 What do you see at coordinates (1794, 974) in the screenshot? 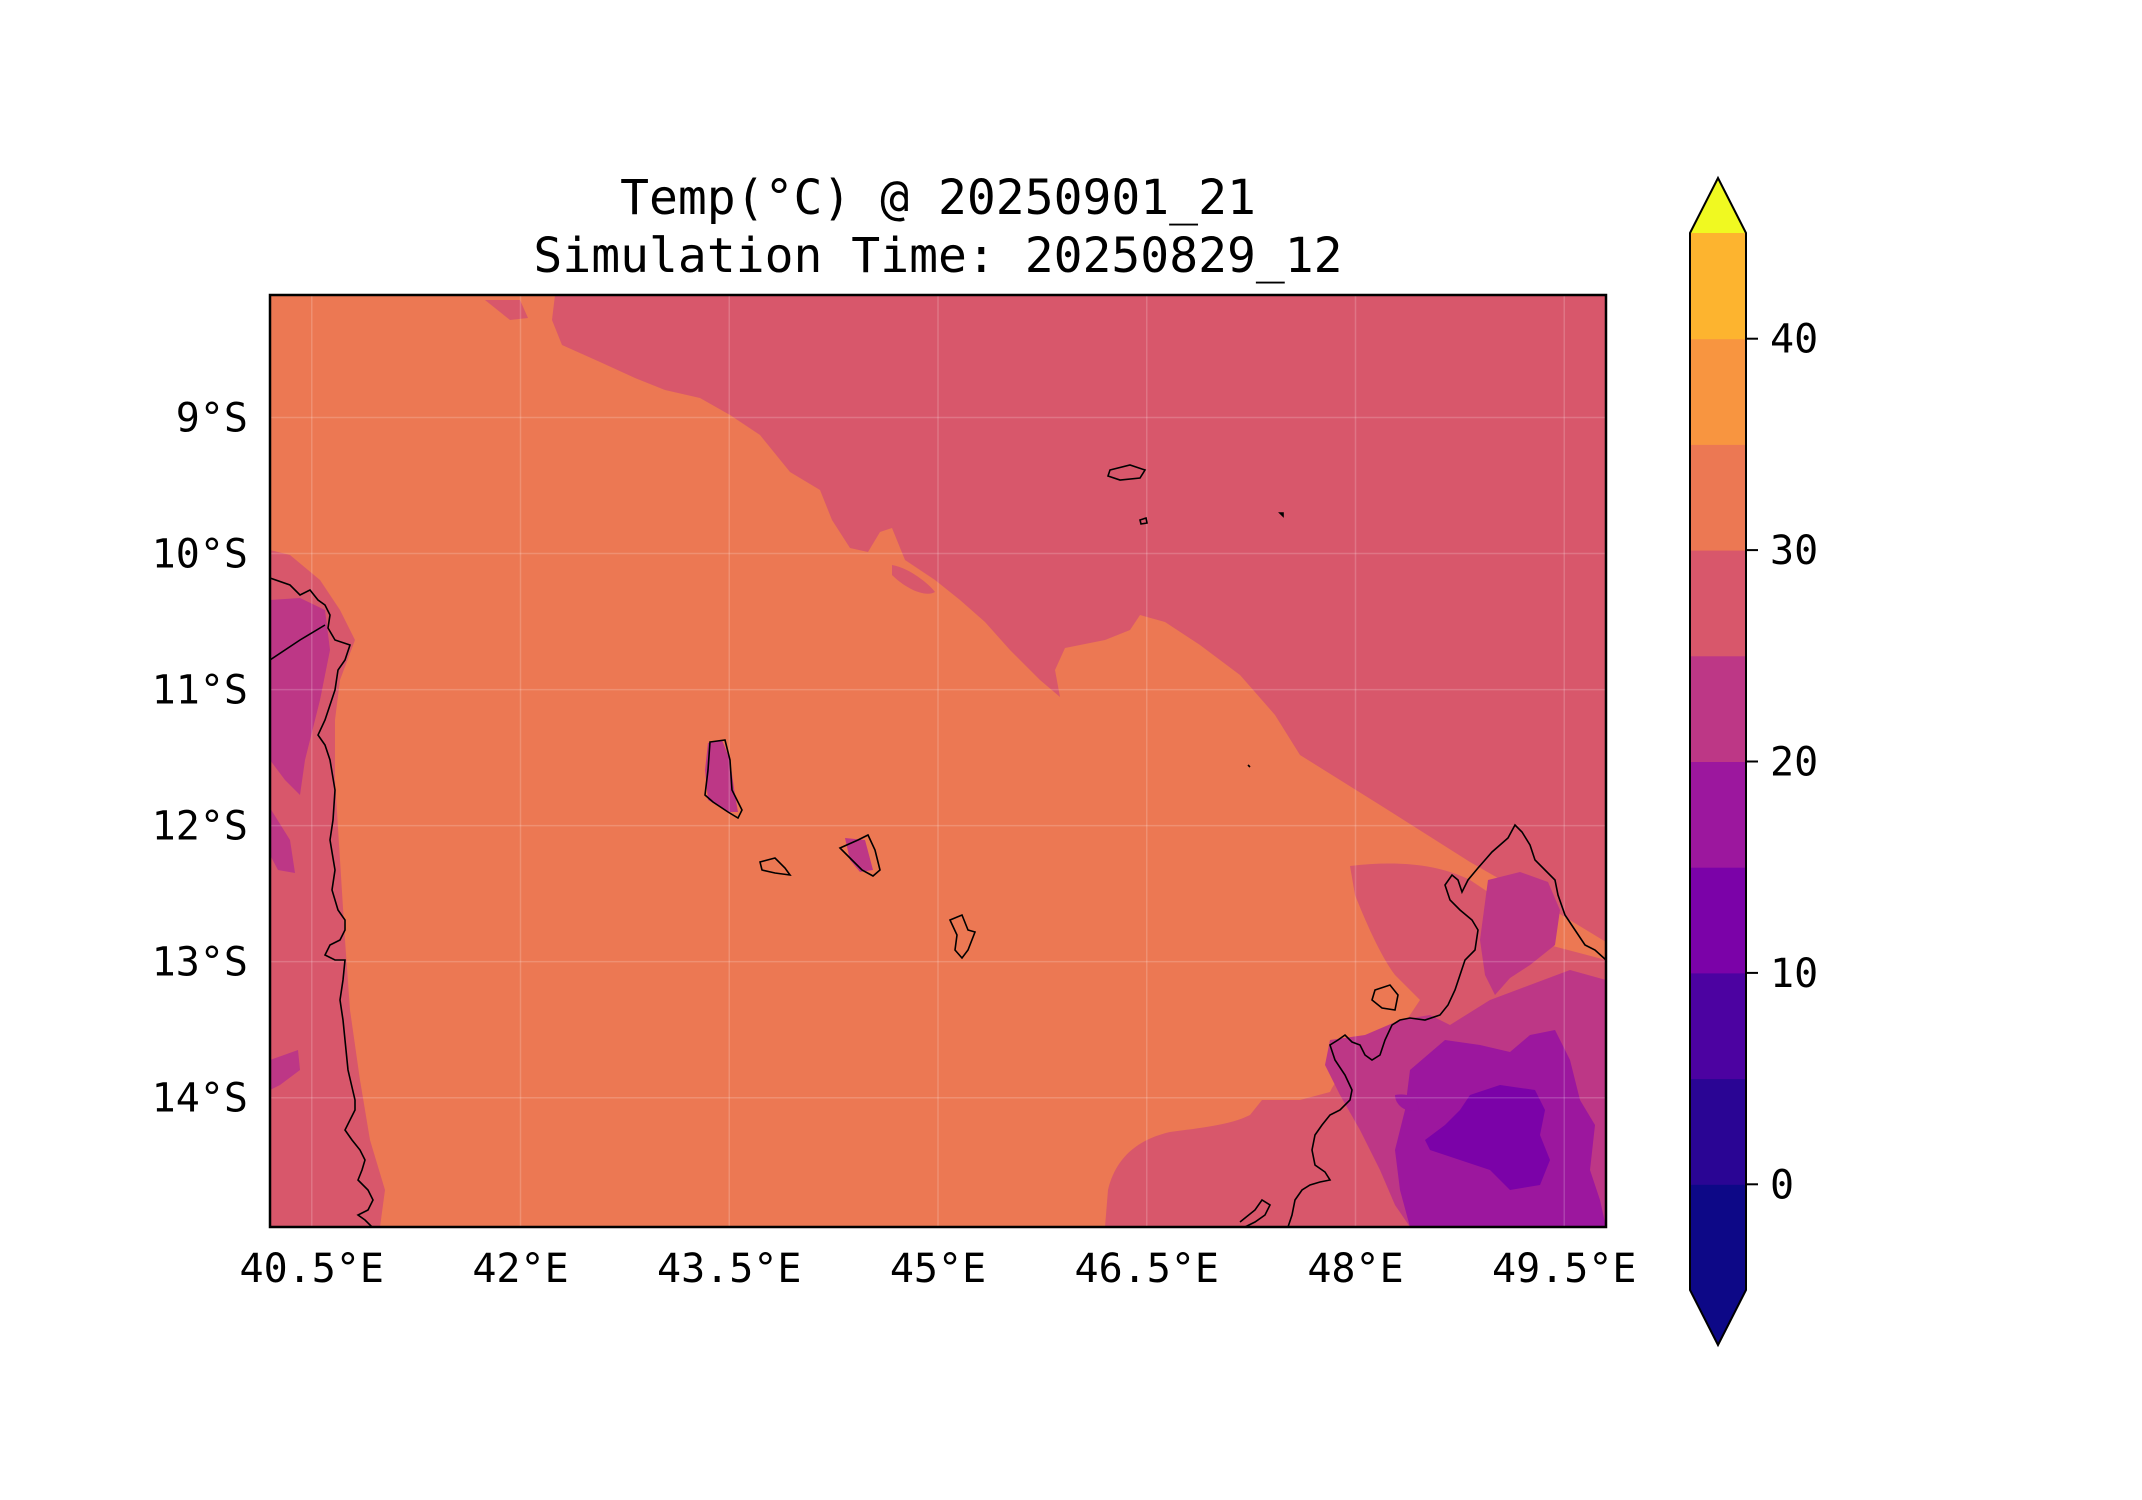
I see `colorbar-tick-label: 10` at bounding box center [1794, 974].